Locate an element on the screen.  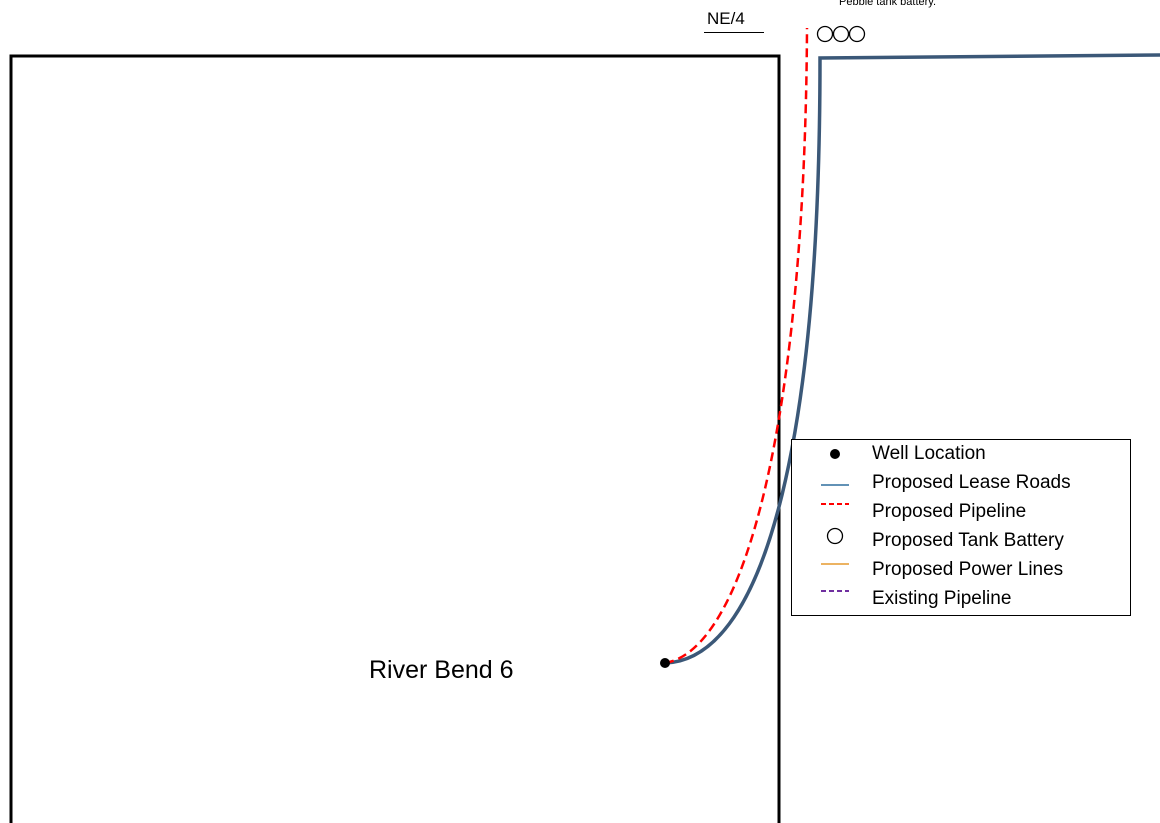
well-location-dot is located at coordinates (665, 663).